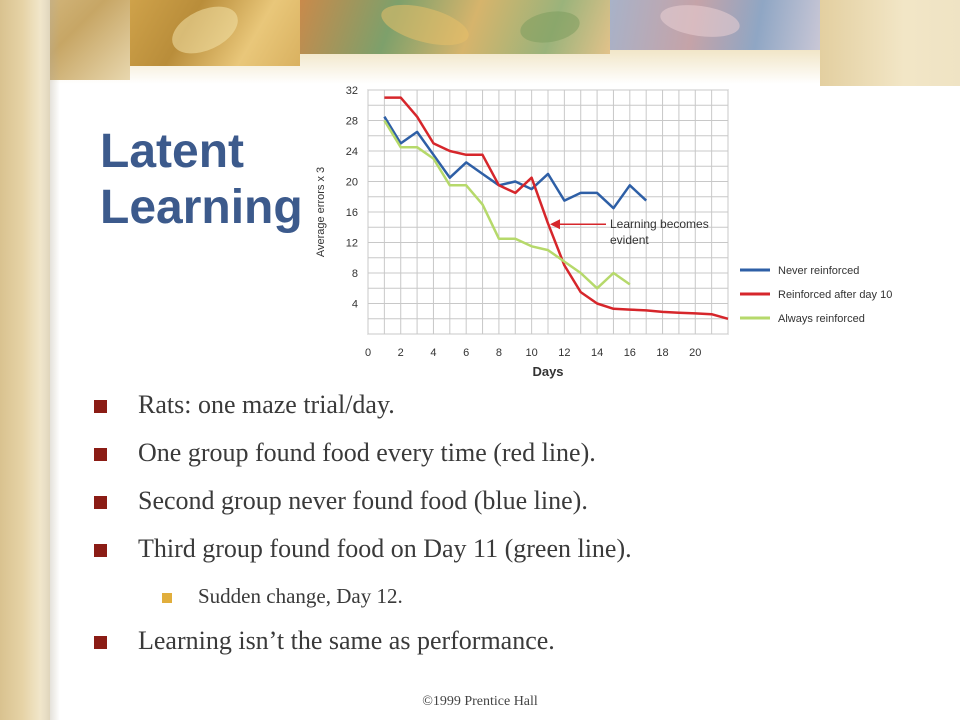 Image resolution: width=960 pixels, height=720 pixels. What do you see at coordinates (466, 353) in the screenshot?
I see `x-tick-label: 6` at bounding box center [466, 353].